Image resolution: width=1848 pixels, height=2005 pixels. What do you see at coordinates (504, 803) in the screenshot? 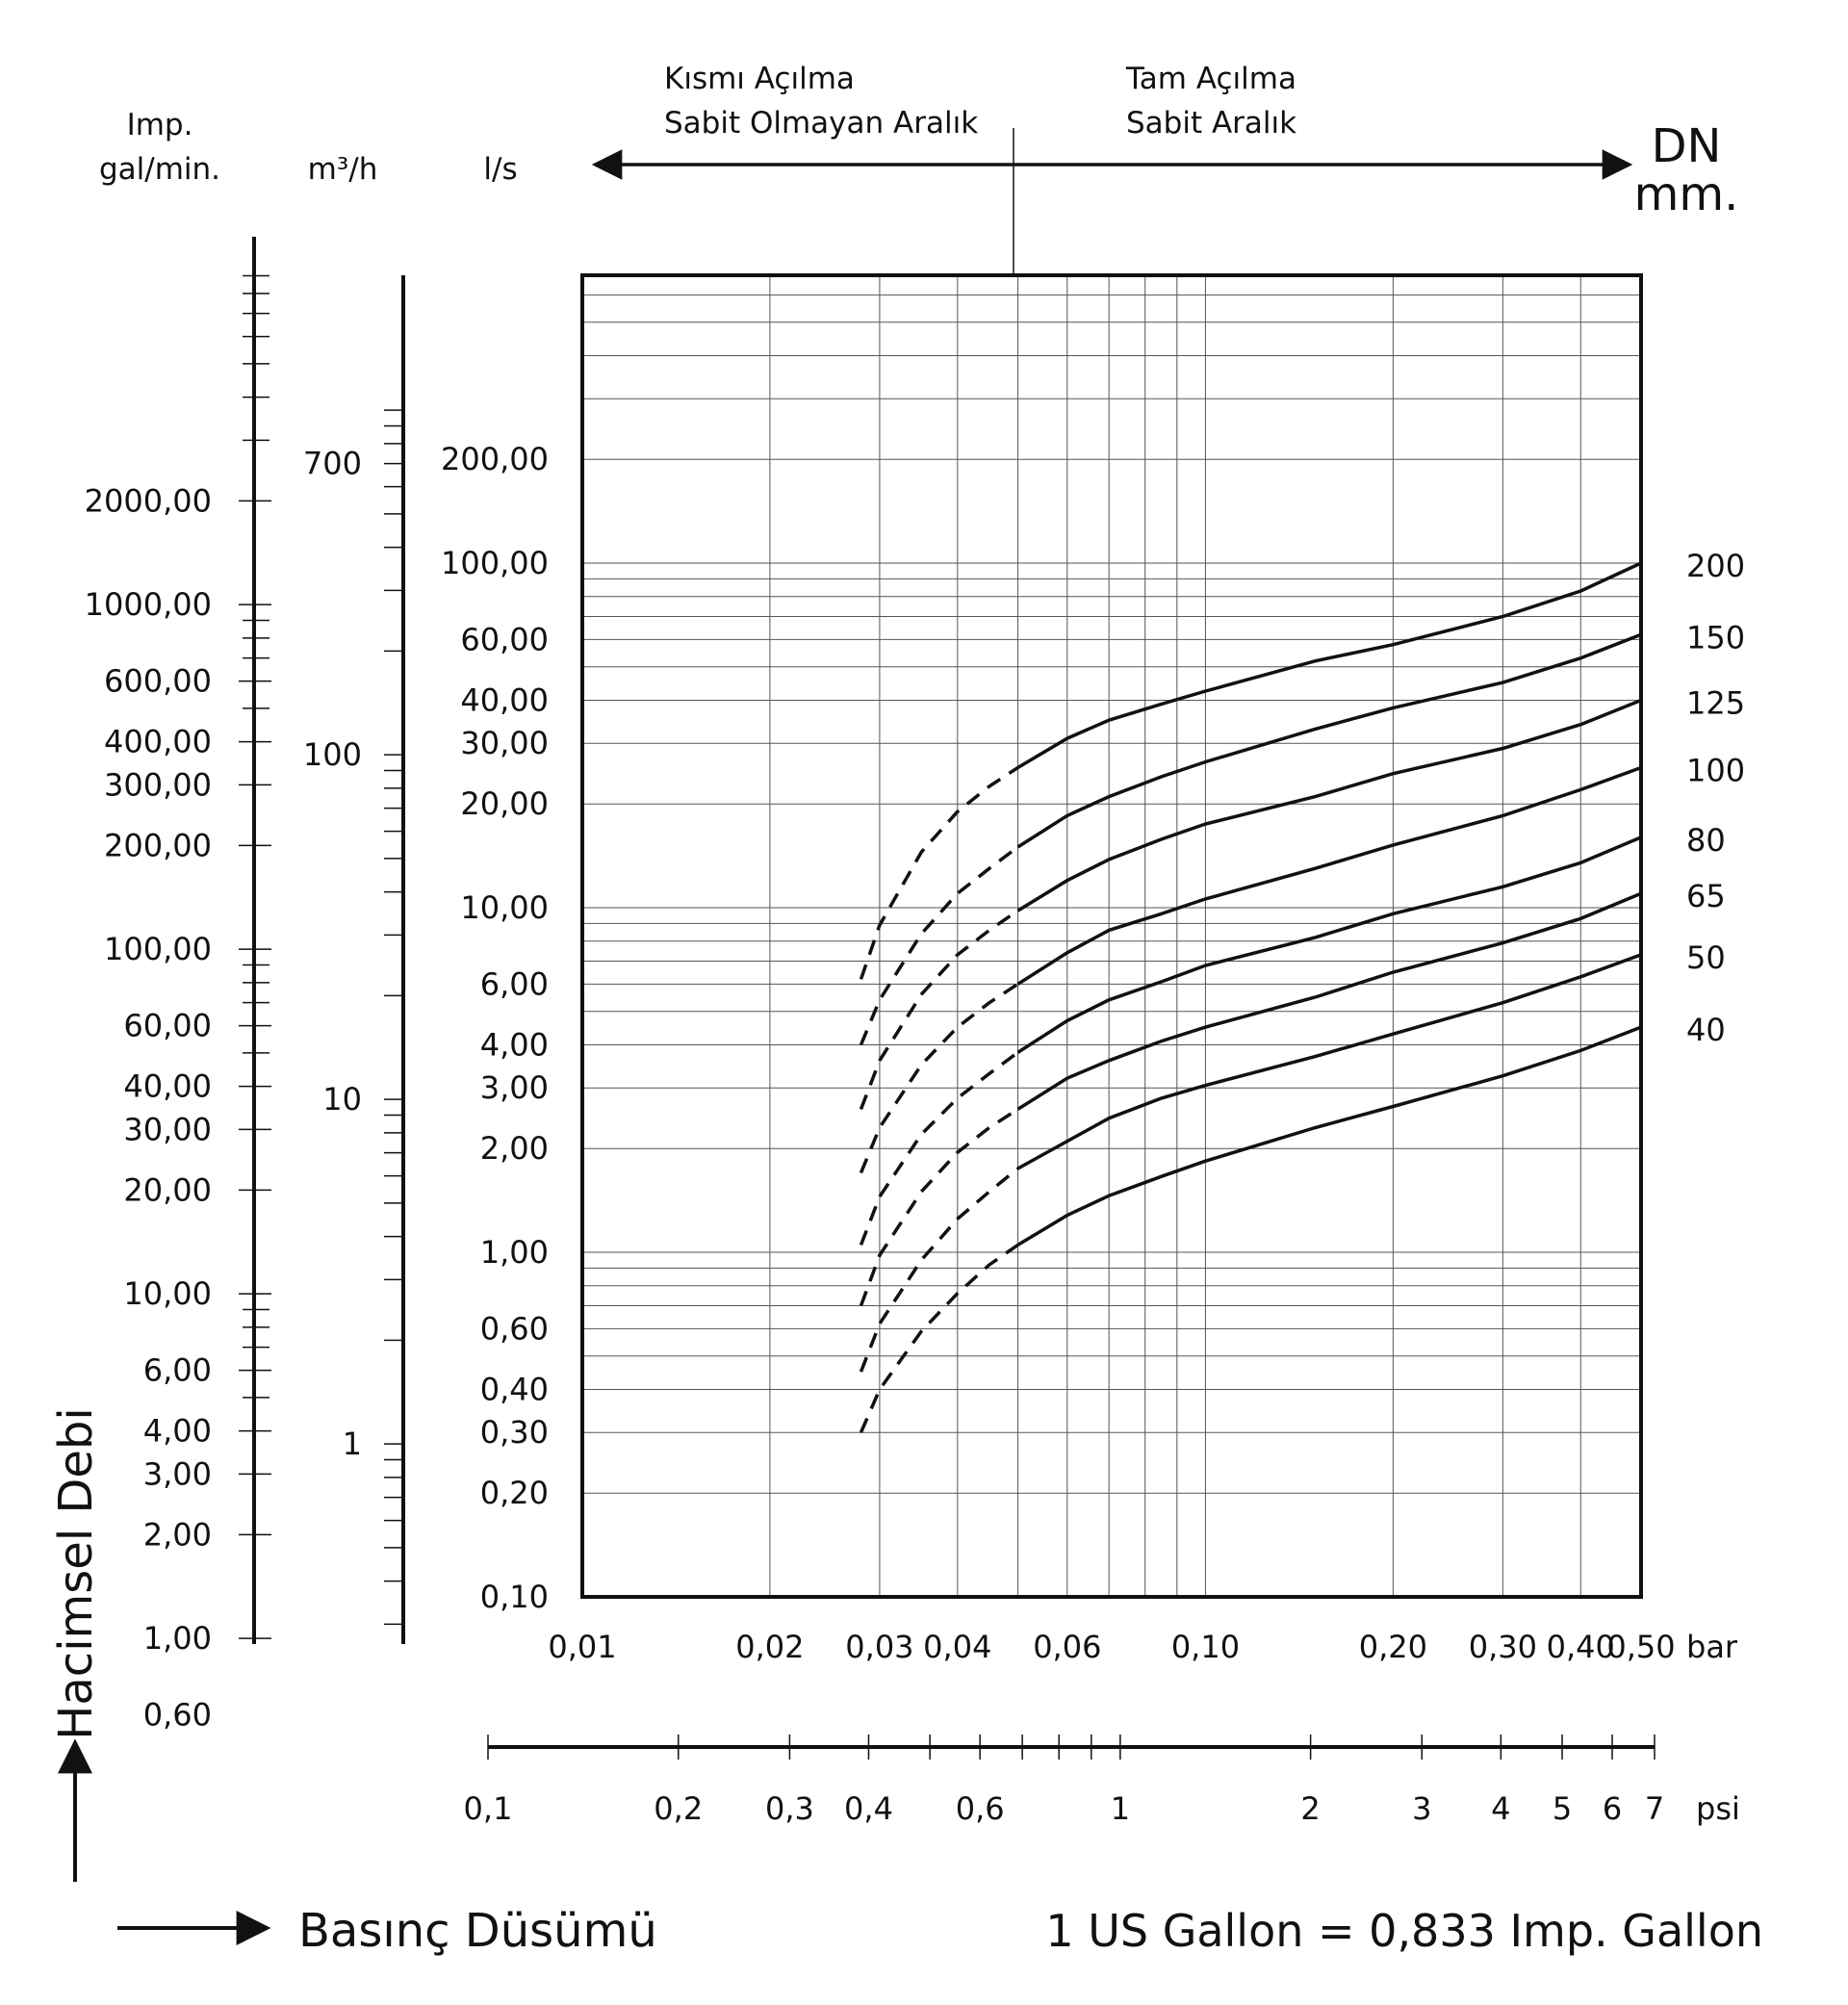
I see `ls-tick-label: 20,00` at bounding box center [504, 803].